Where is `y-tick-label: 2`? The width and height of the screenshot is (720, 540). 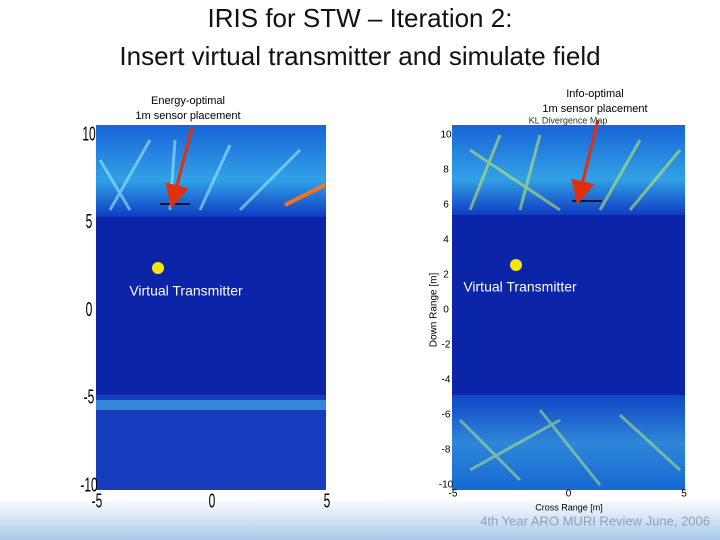 y-tick-label: 2 is located at coordinates (446, 275).